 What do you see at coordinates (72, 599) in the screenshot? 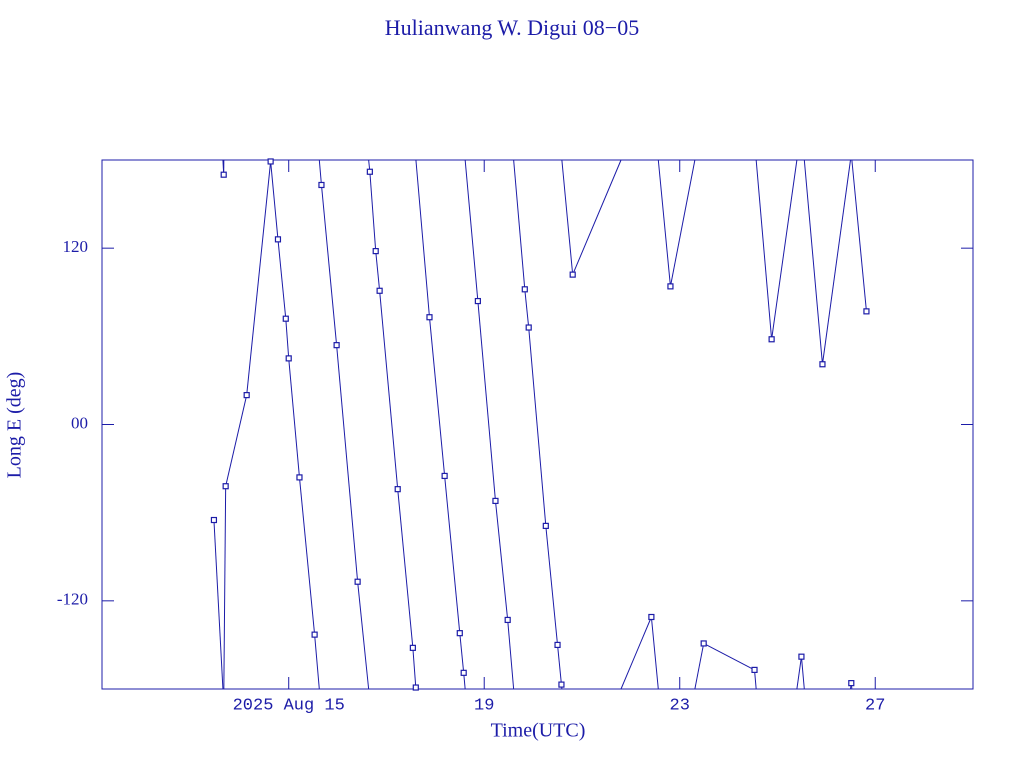
I see `y-tick-label: -120` at bounding box center [72, 599].